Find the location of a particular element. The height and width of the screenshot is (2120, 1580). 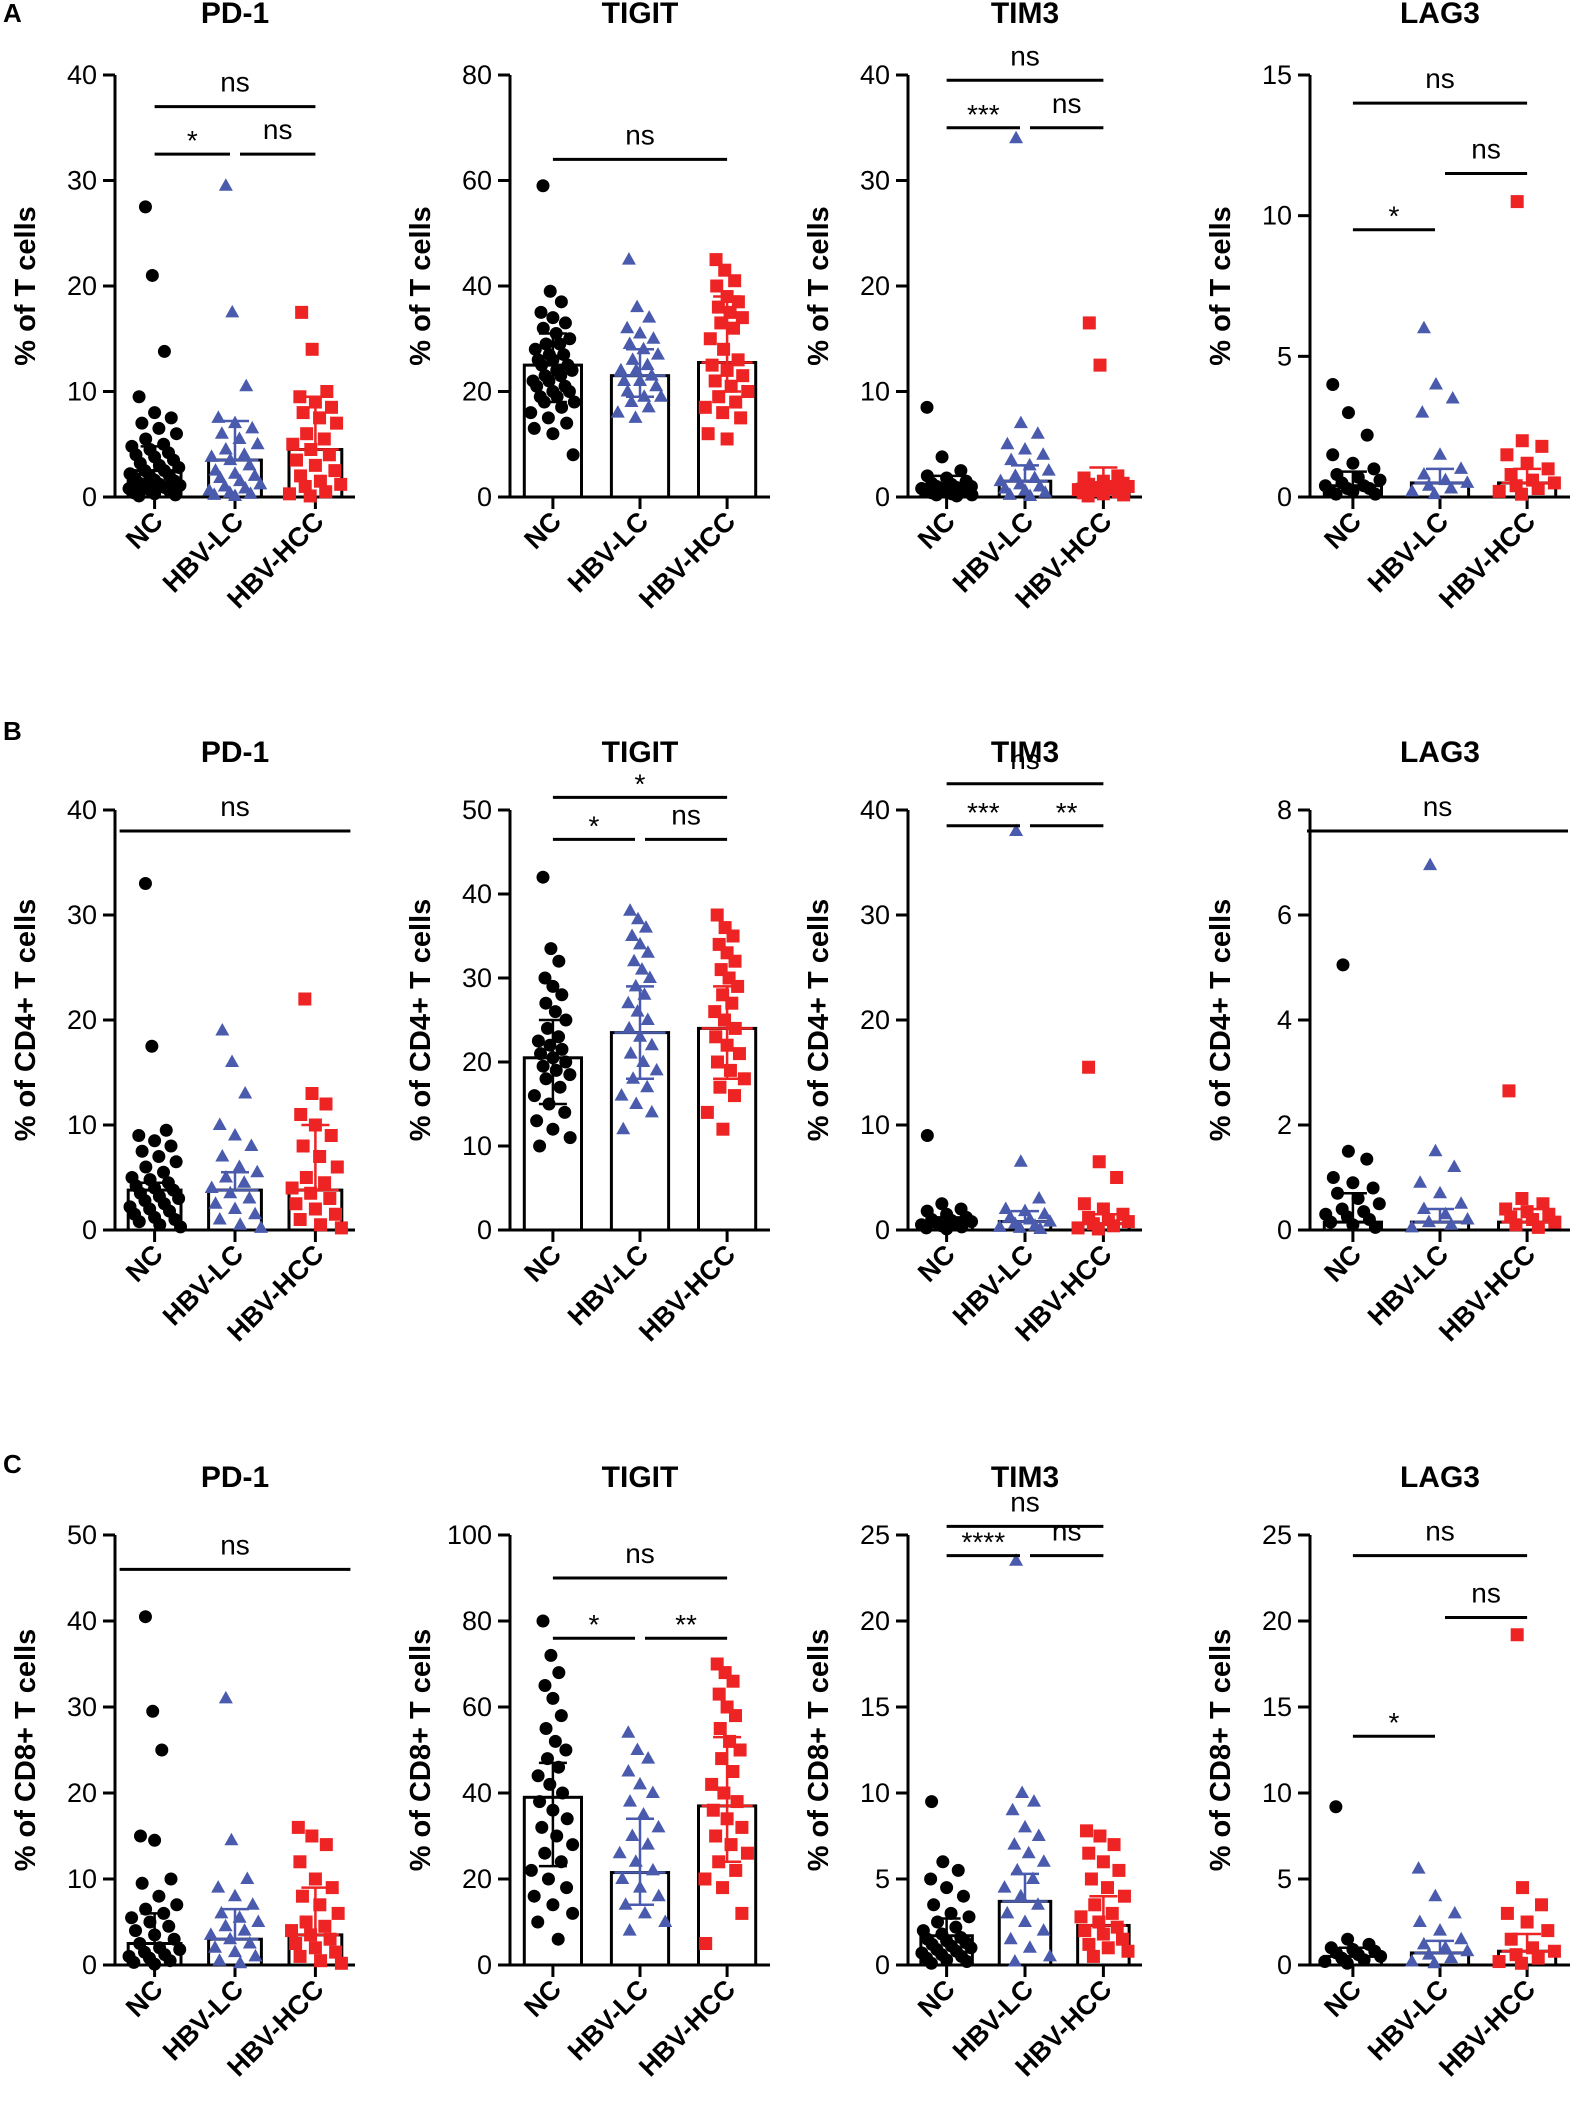

y-tick-label: 60 is located at coordinates (477, 181).